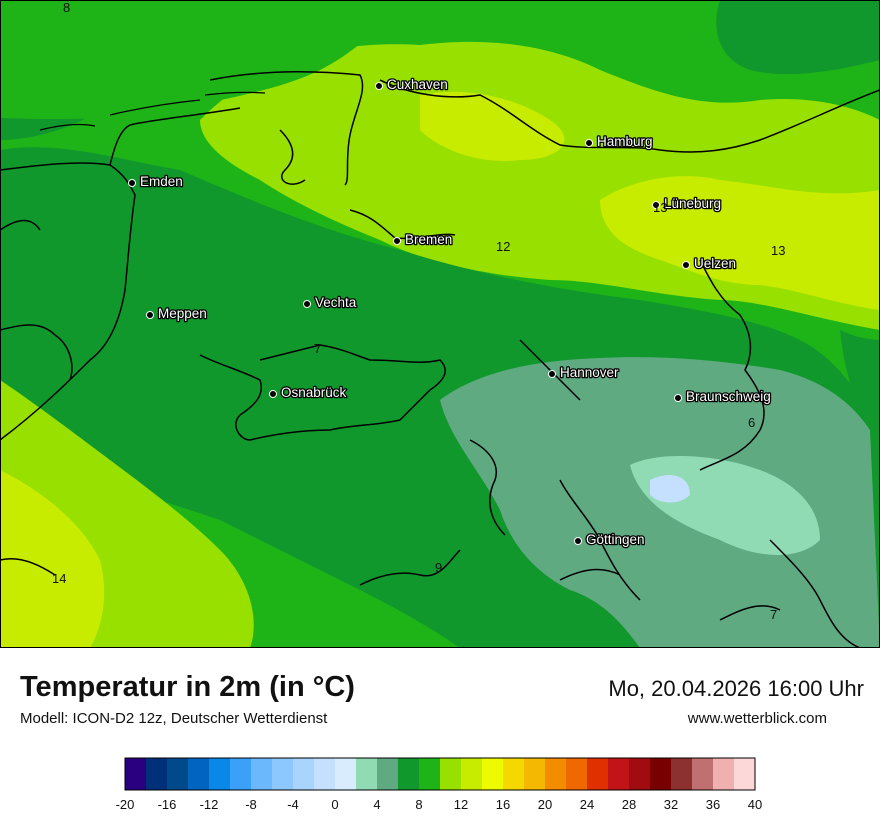 Image resolution: width=880 pixels, height=830 pixels. I want to click on city-label: Vechta, so click(336, 302).